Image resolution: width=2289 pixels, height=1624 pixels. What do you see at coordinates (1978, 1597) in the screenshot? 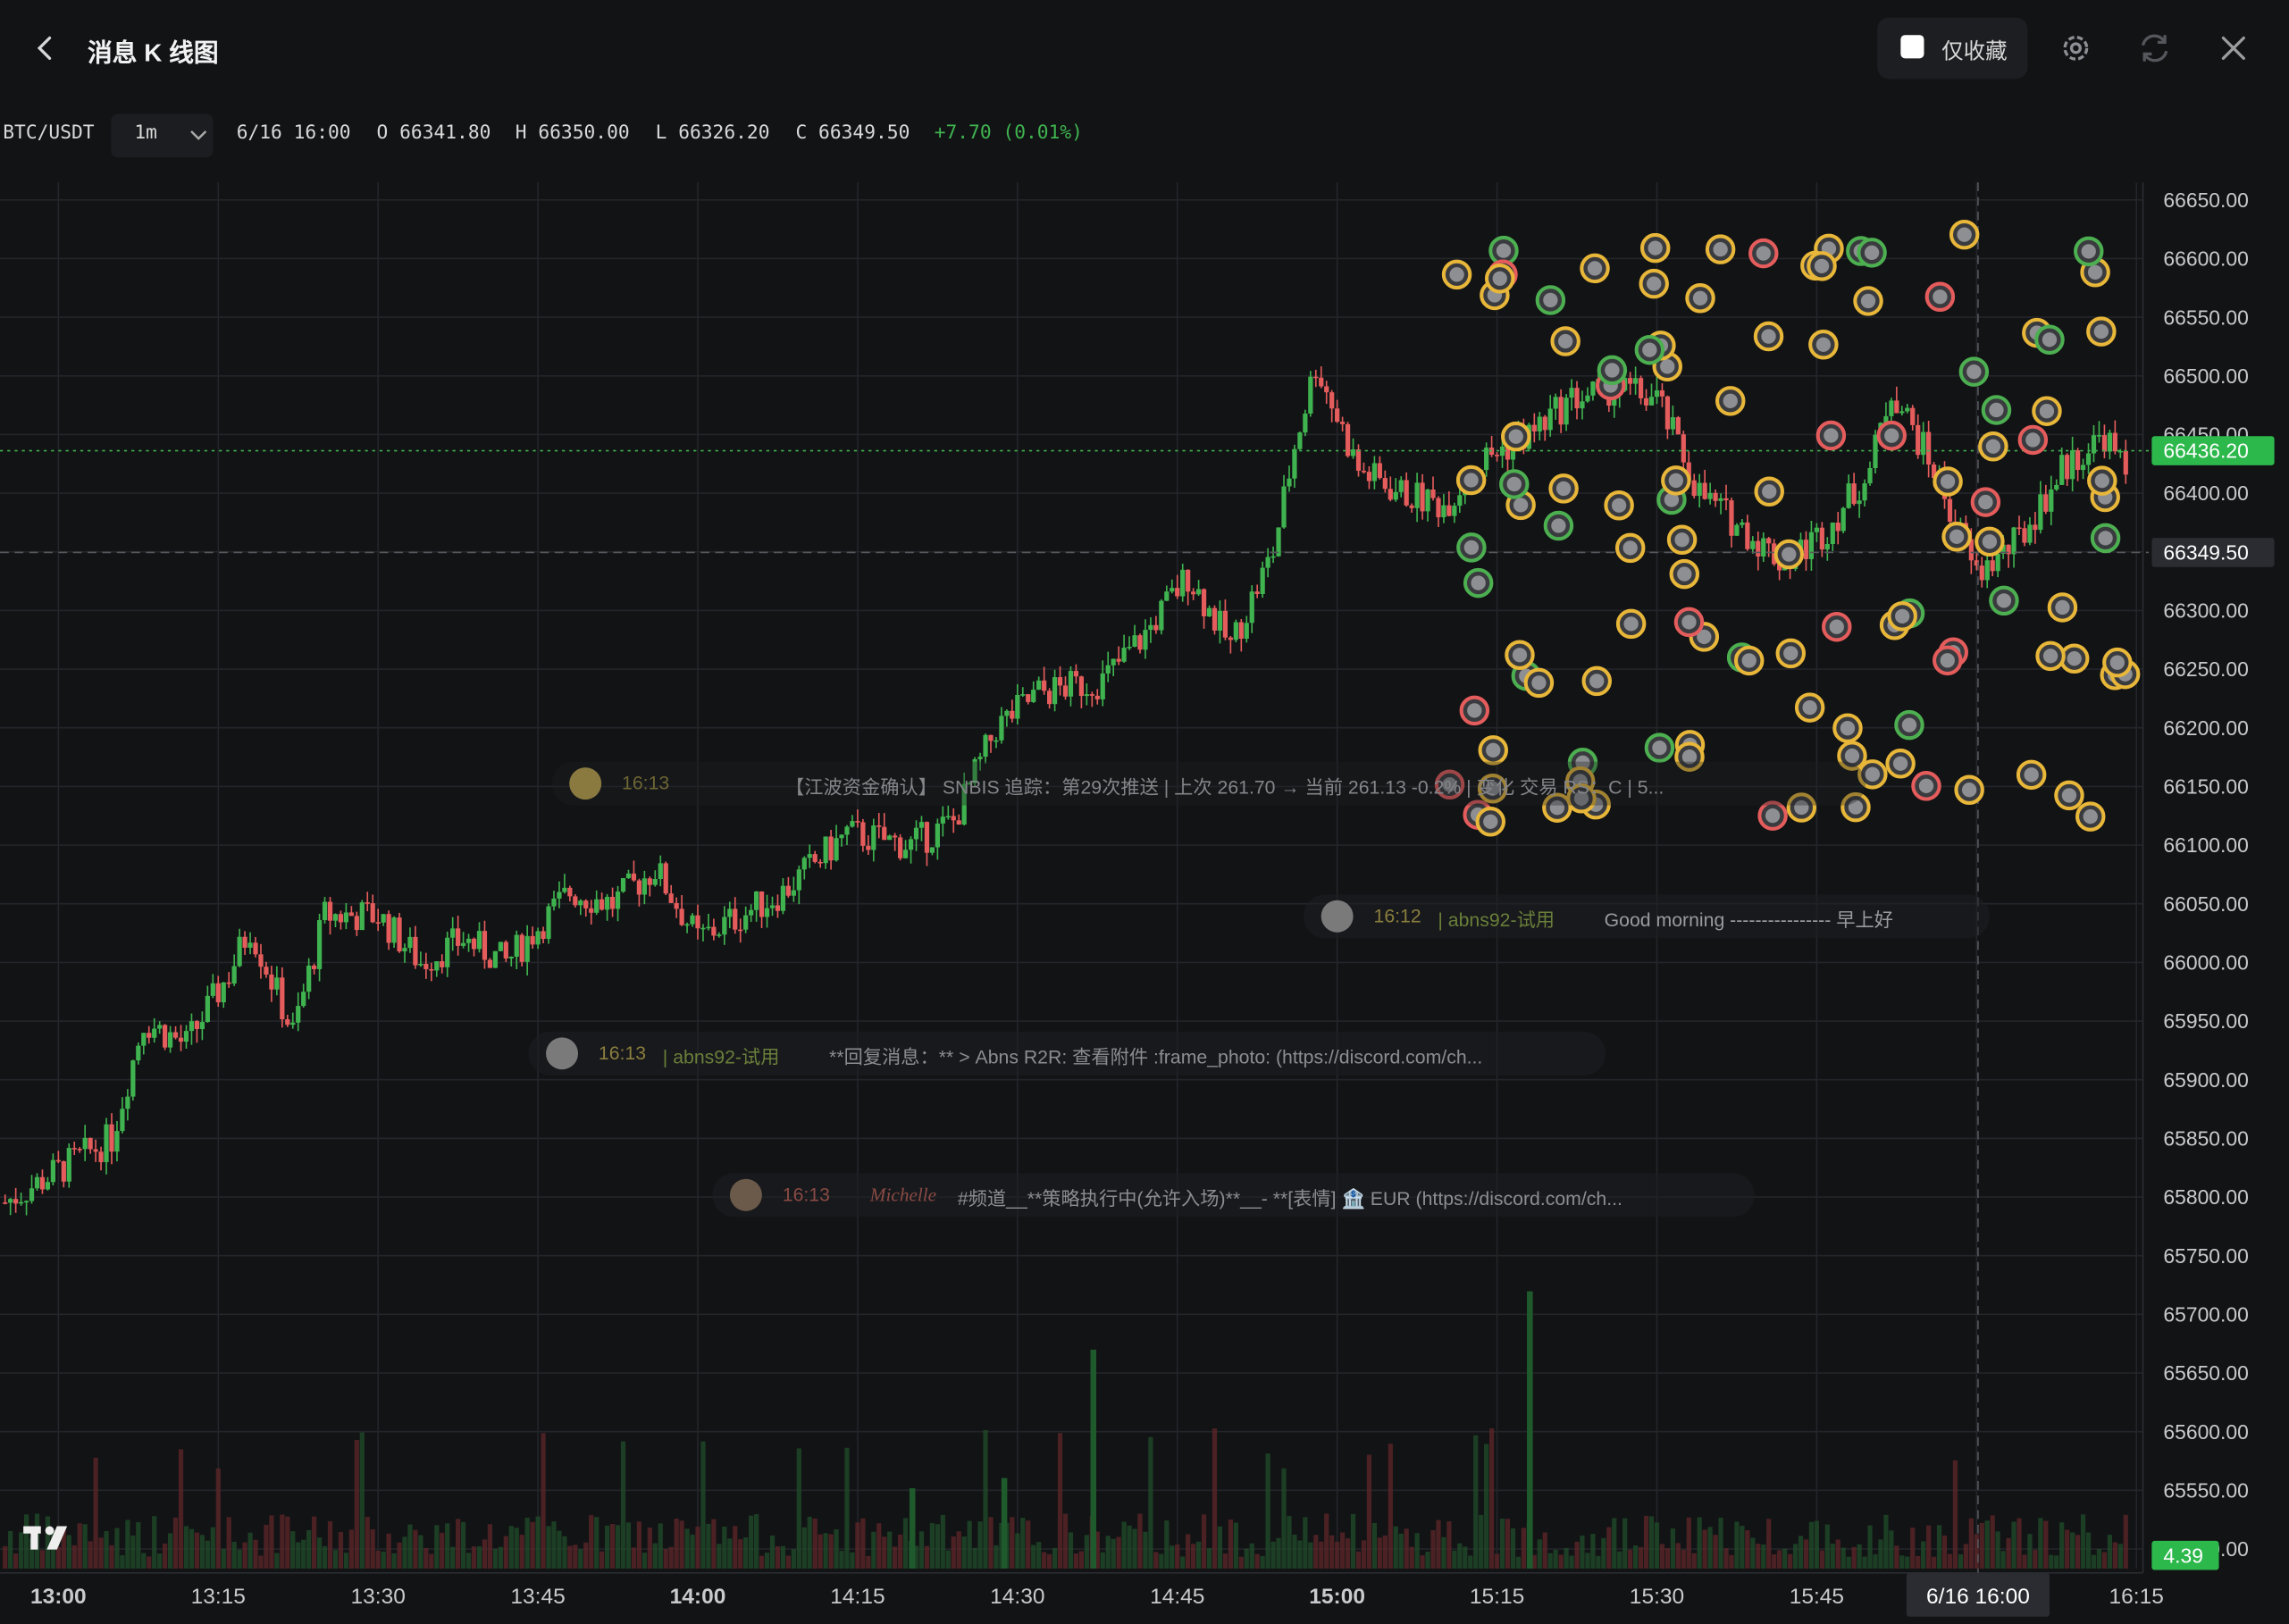
I see `crosshair-time-text: 6/16 16:00` at bounding box center [1978, 1597].